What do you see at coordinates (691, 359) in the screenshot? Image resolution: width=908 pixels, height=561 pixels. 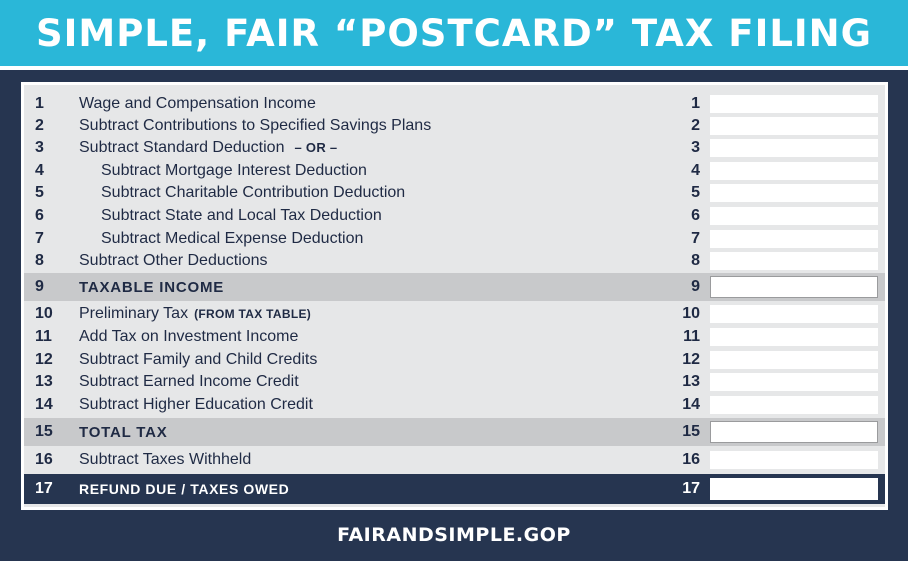 I see `line-number-right: 12` at bounding box center [691, 359].